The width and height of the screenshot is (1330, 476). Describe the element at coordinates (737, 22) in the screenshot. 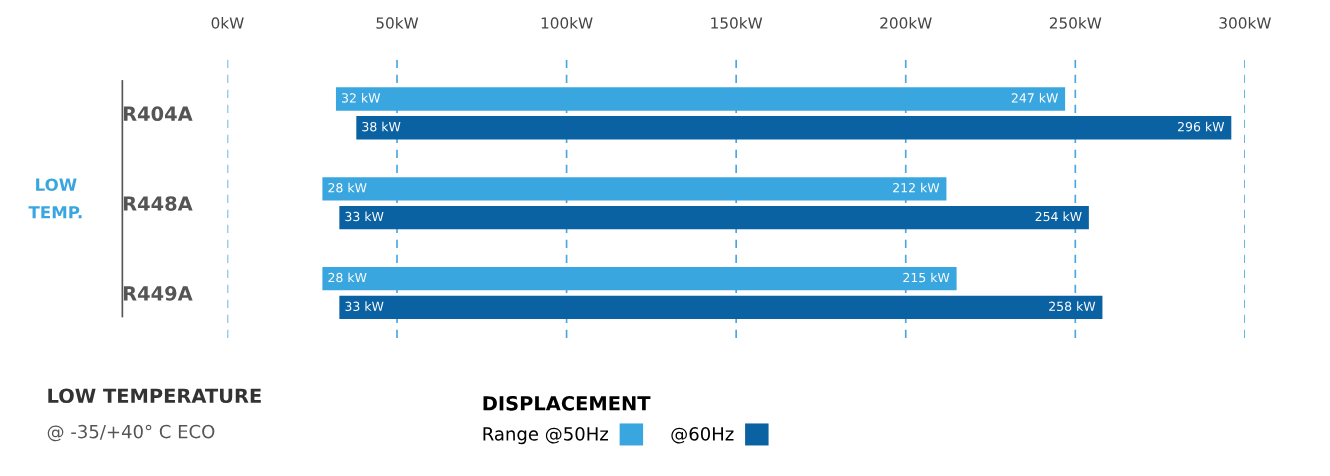

I see `x-tick-label: 150kW` at that location.